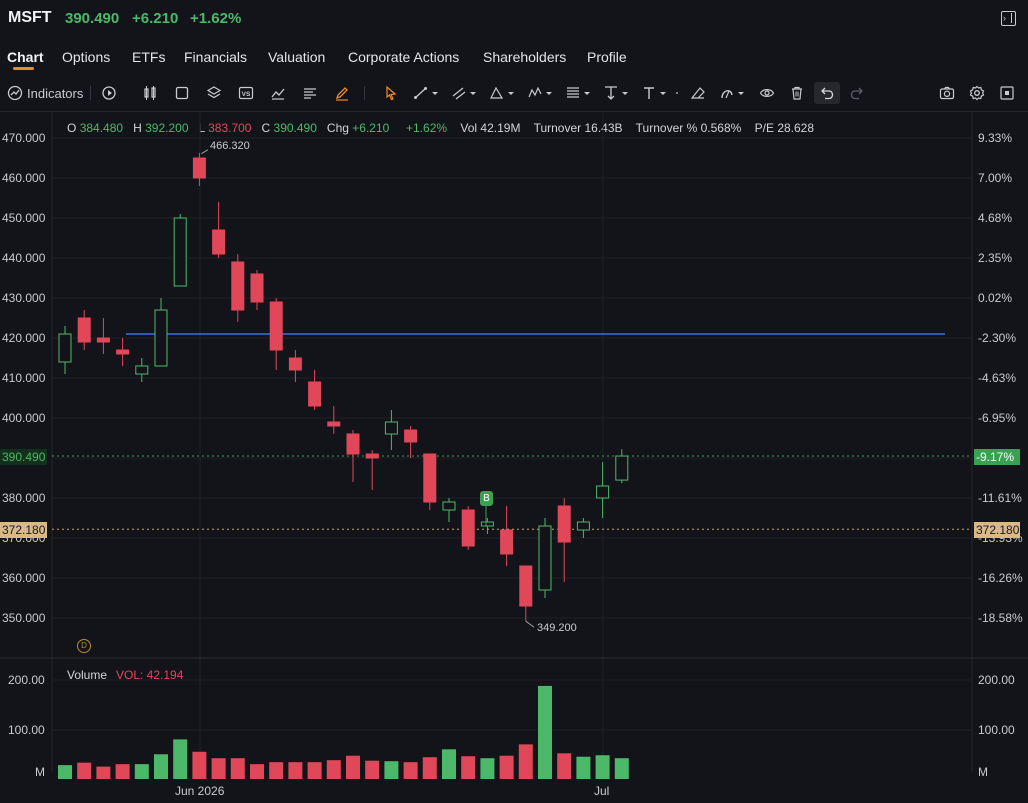 This screenshot has width=1028, height=803. Describe the element at coordinates (246, 93) in the screenshot. I see `vs-compare-icon: VS` at that location.